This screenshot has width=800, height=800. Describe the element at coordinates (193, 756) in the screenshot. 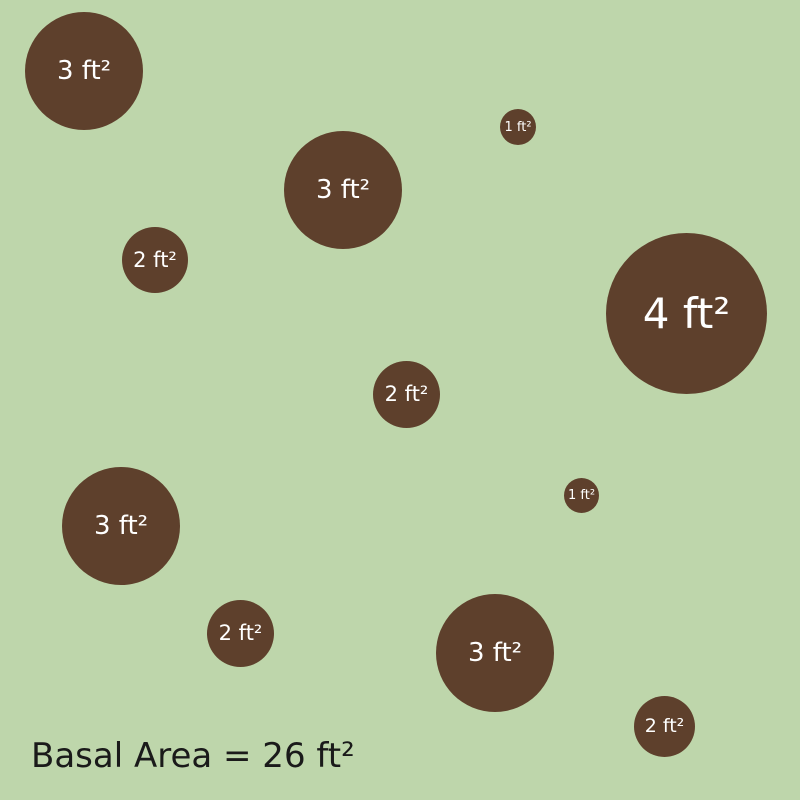

I see `basal-area-caption: Basal Area = 26 ft²` at that location.